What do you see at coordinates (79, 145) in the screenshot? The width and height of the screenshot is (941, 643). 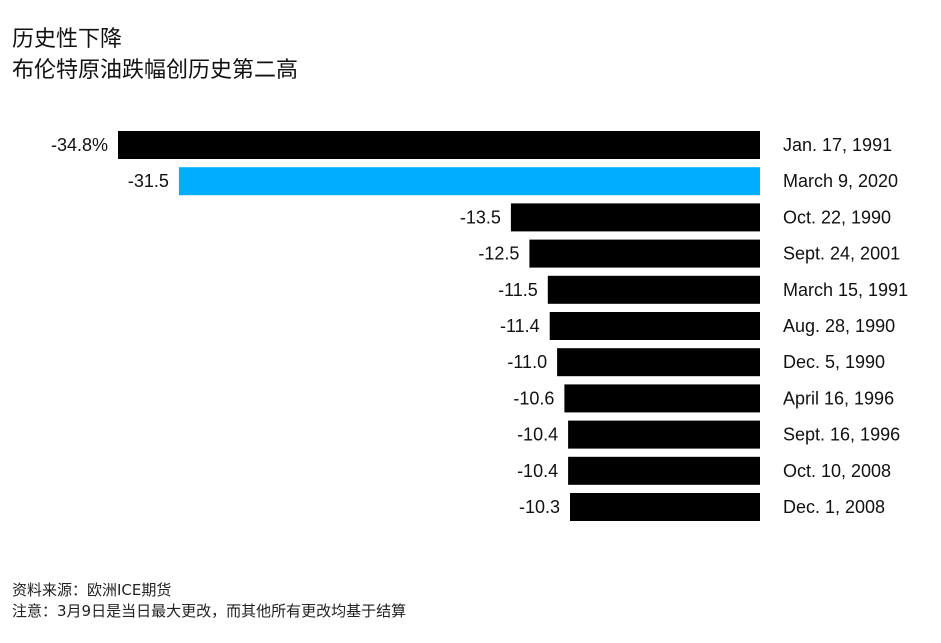 I see `value-label-1: -34.8%` at bounding box center [79, 145].